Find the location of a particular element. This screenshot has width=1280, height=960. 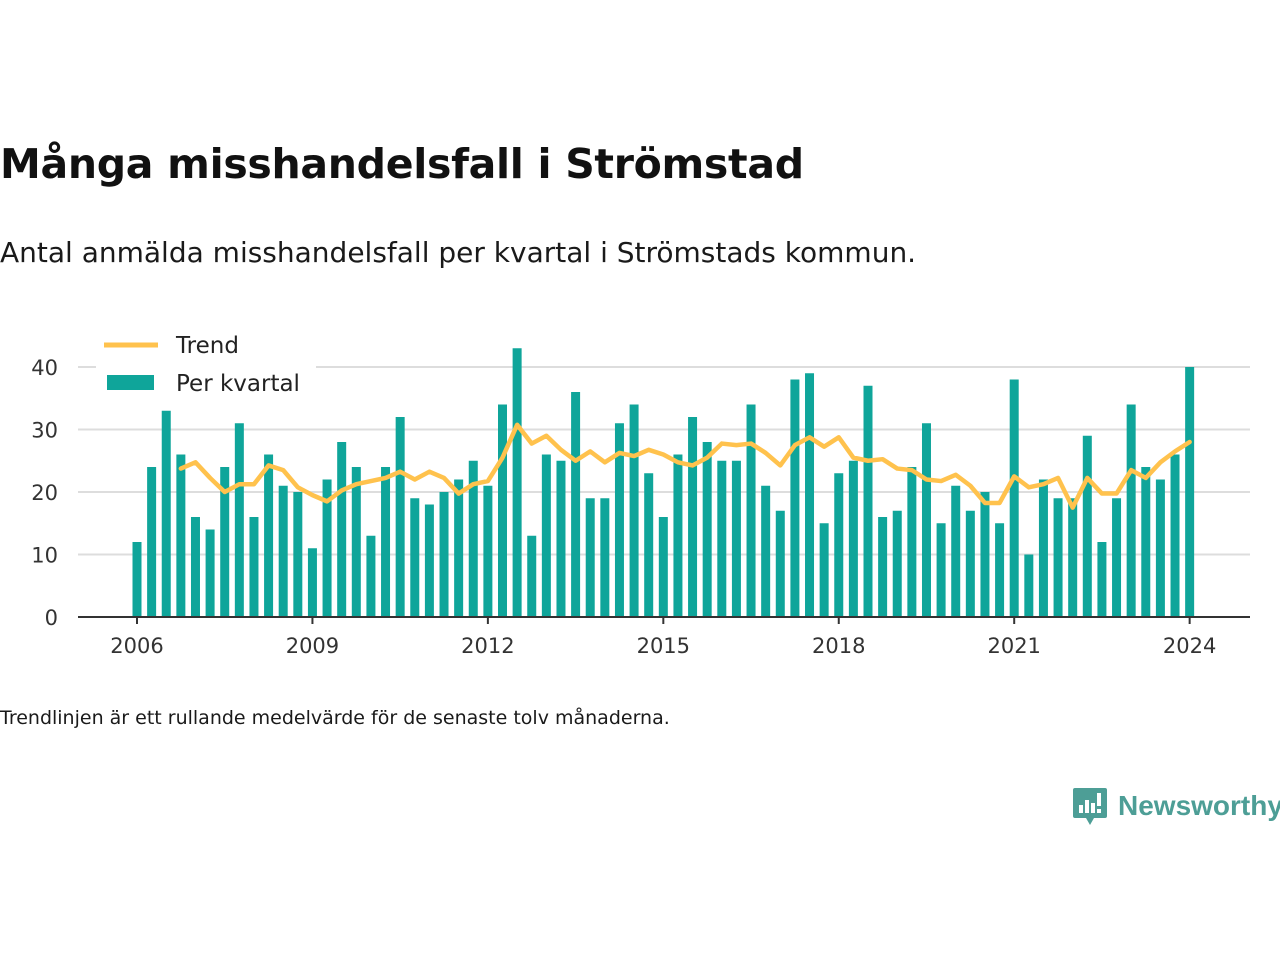

y-tick-labels: 0 10 20 30 40 is located at coordinates (44, 493).